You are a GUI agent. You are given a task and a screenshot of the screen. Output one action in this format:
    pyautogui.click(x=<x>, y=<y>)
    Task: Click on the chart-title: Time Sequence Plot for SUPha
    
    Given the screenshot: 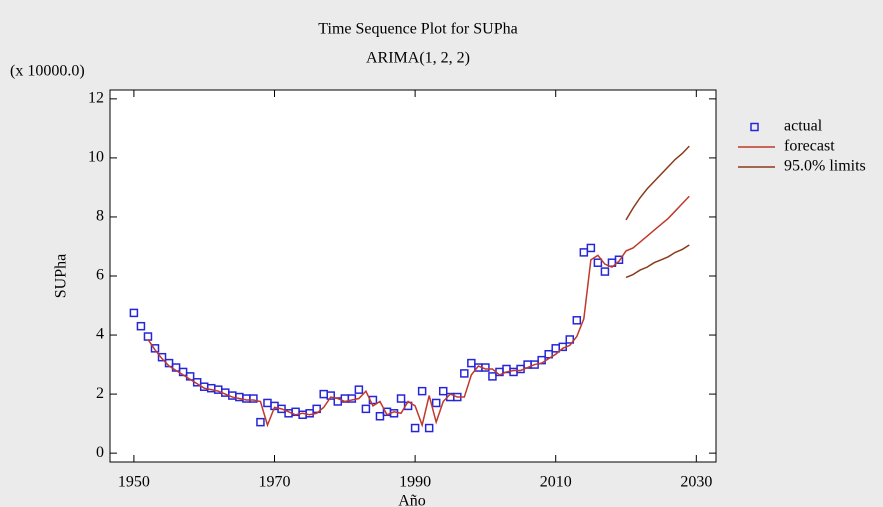 What is the action you would take?
    pyautogui.click(x=417, y=29)
    